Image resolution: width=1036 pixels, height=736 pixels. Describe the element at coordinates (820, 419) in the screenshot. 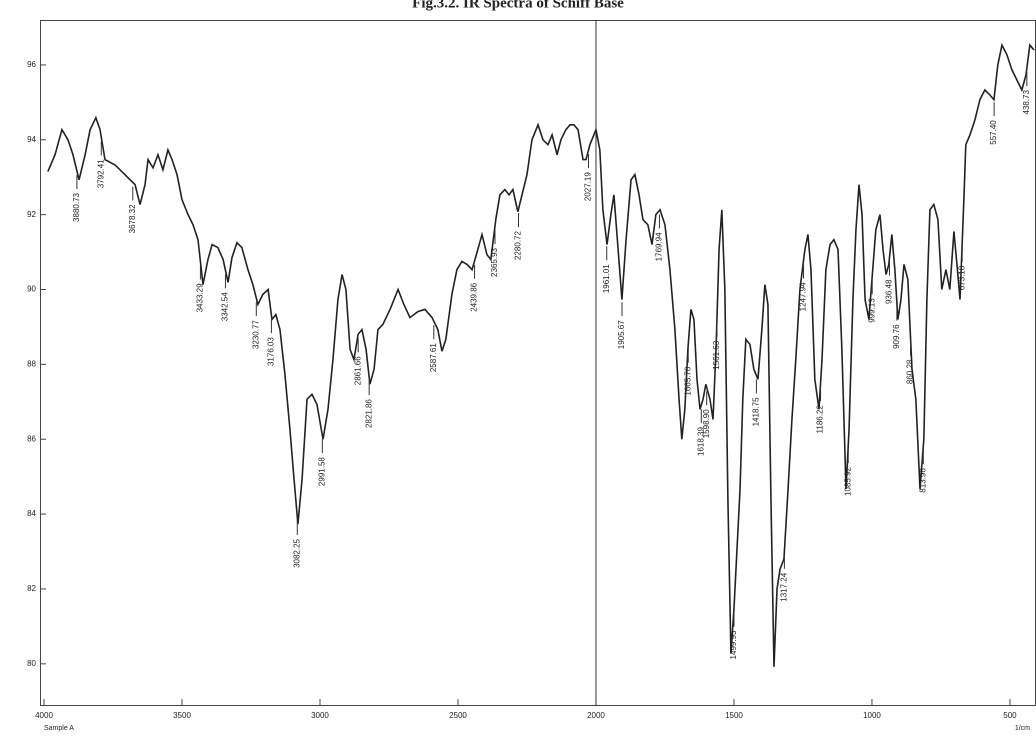

I see `peak-label: 1186.22` at that location.